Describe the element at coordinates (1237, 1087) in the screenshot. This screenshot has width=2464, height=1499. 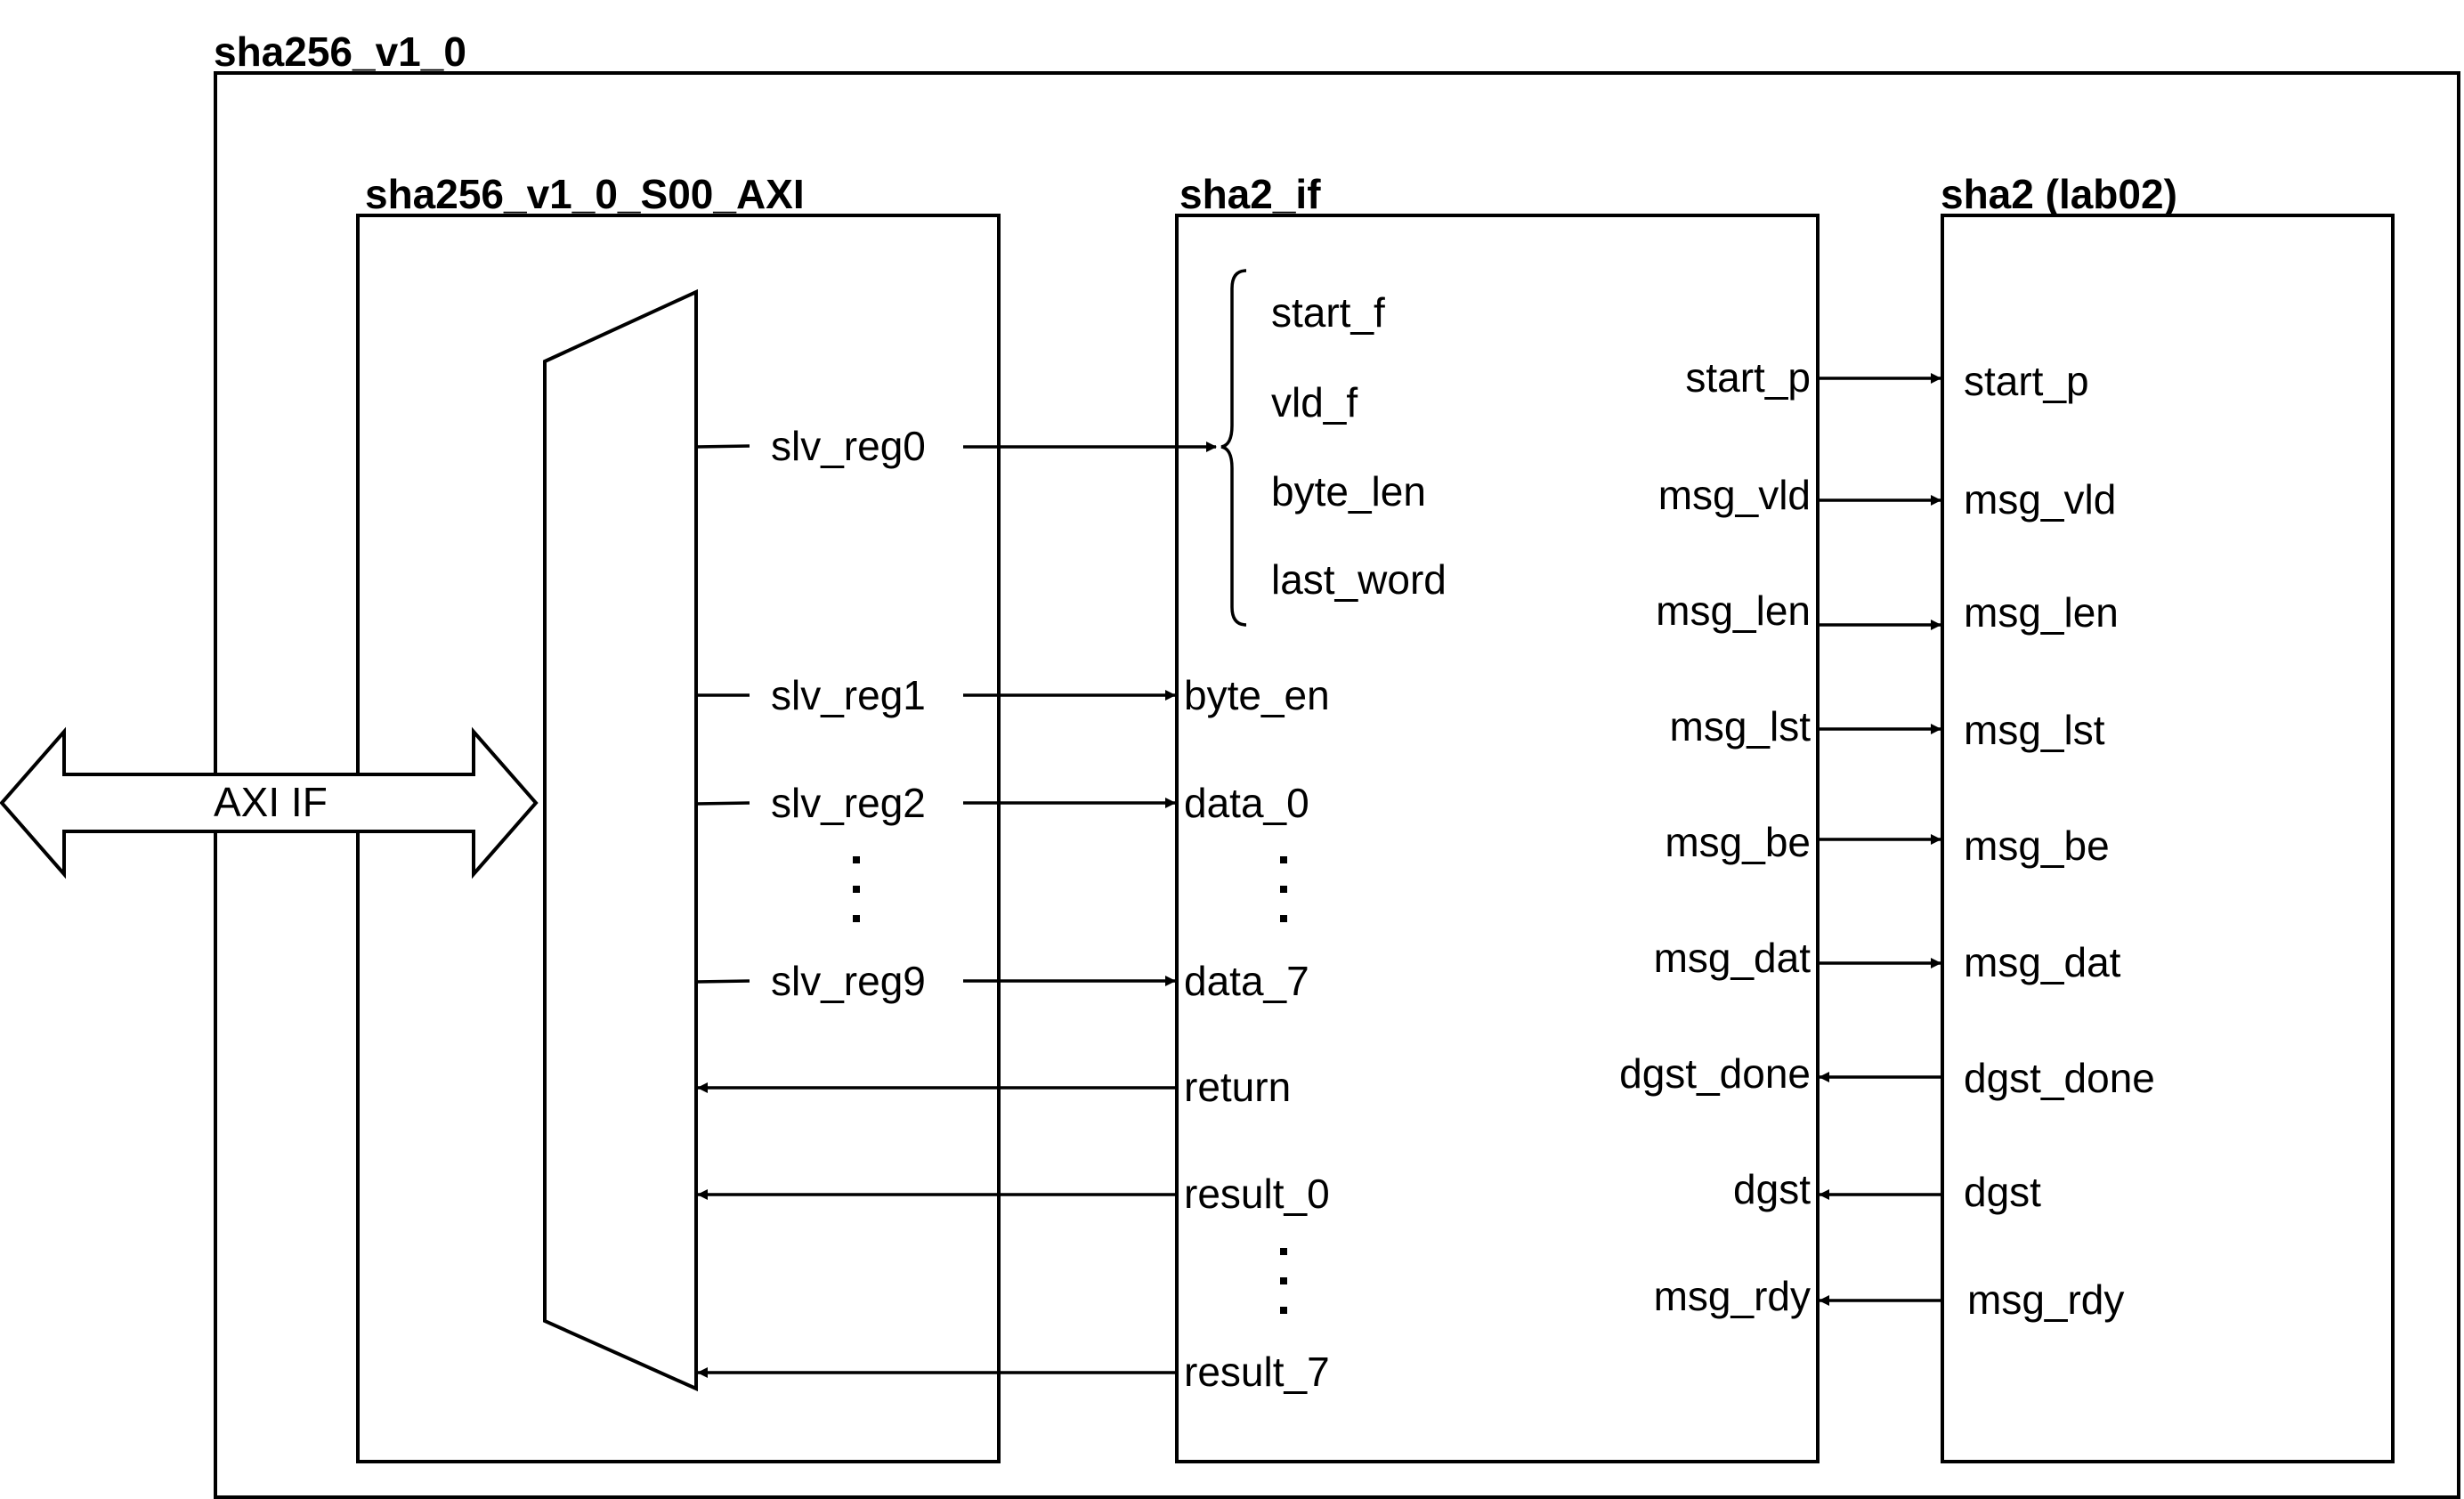
I see `if-output-label: return` at that location.